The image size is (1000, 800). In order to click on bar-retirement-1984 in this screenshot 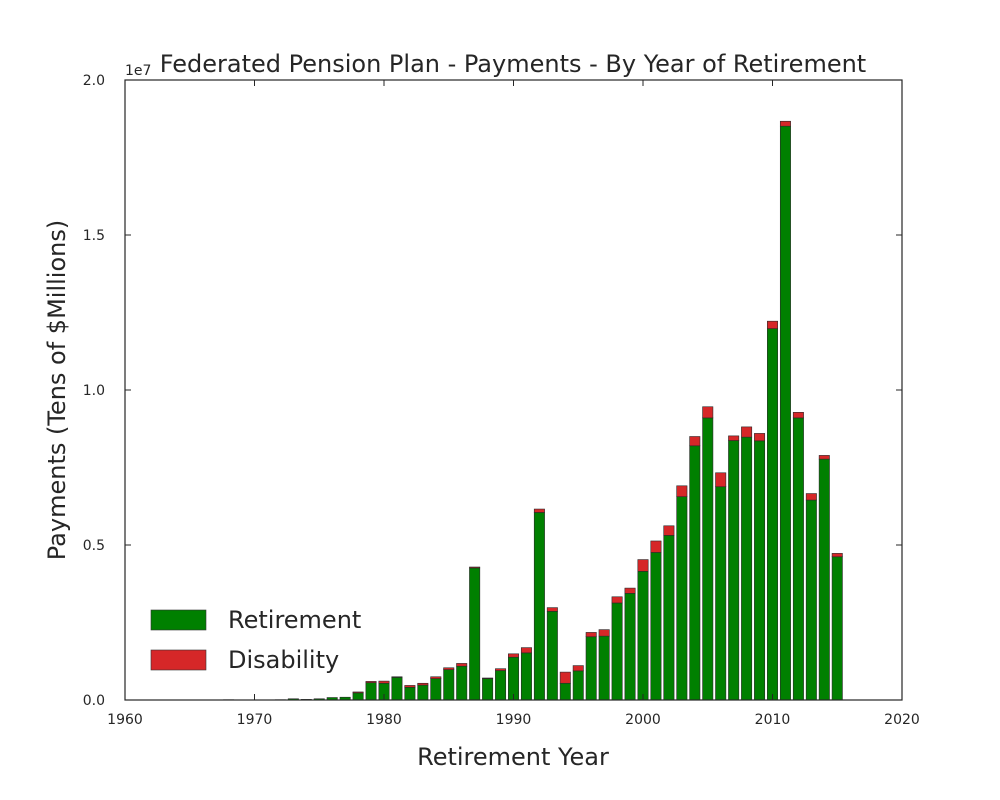, I will do `click(436, 689)`.